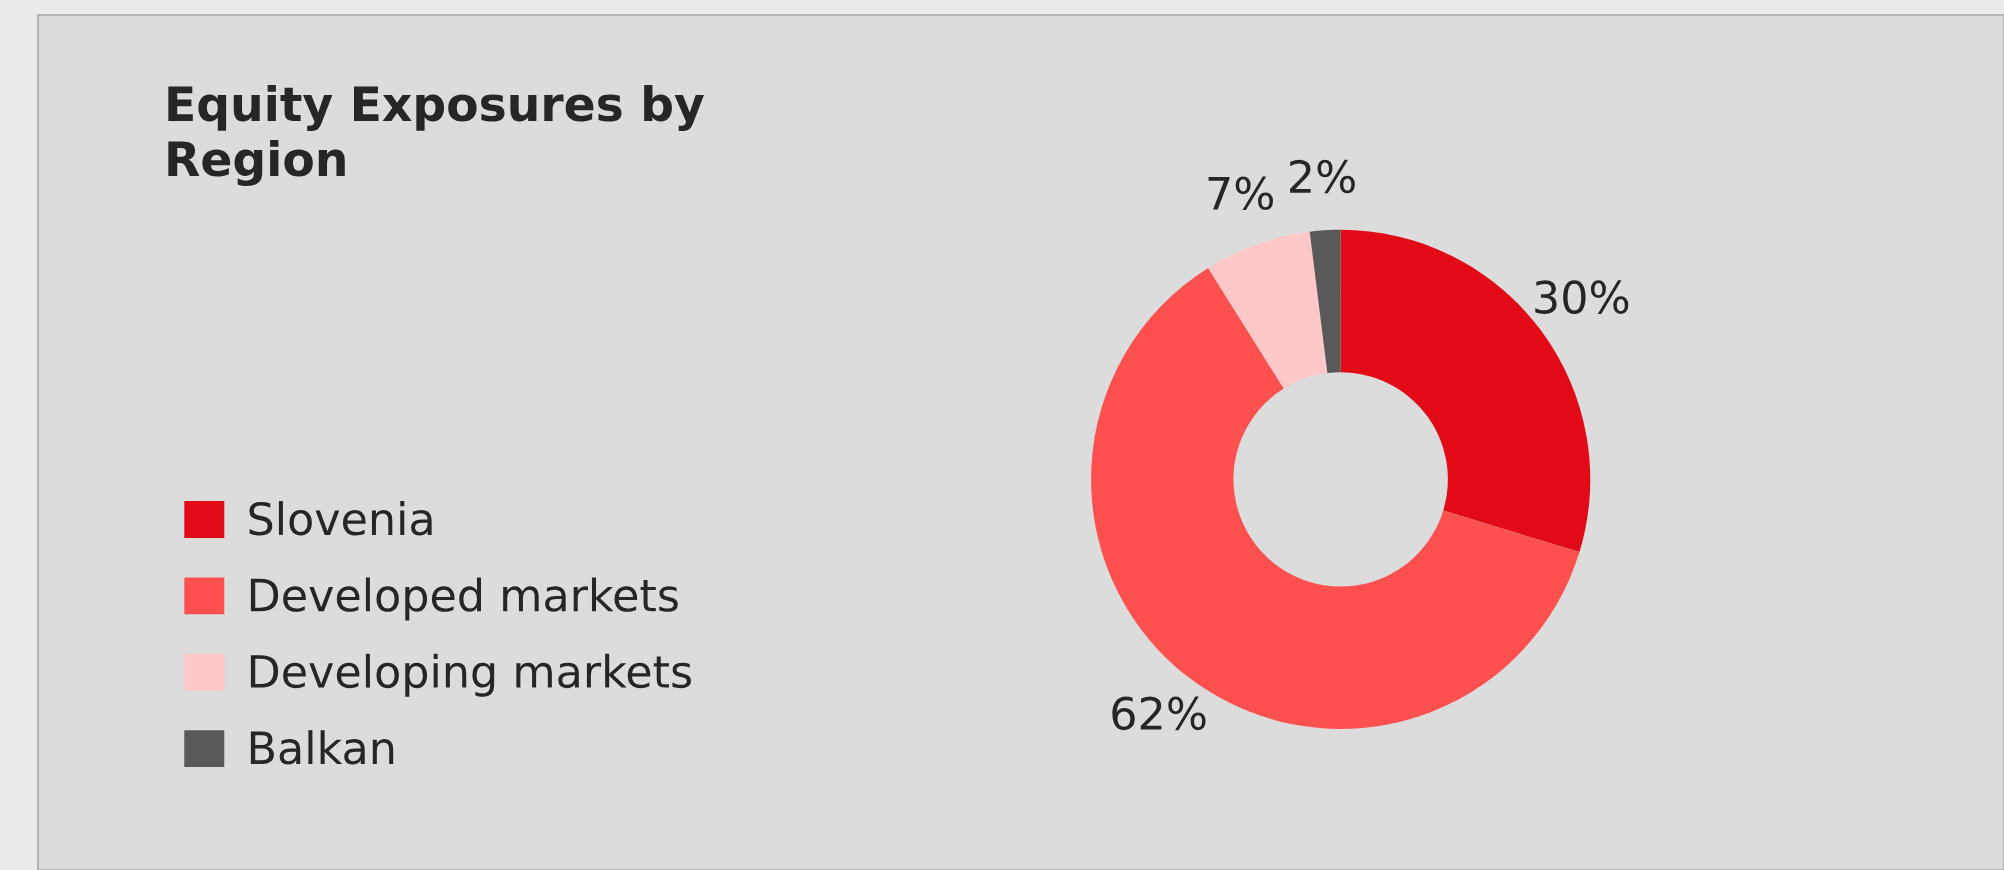  What do you see at coordinates (464, 599) in the screenshot?
I see `legend-label: Developed markets` at bounding box center [464, 599].